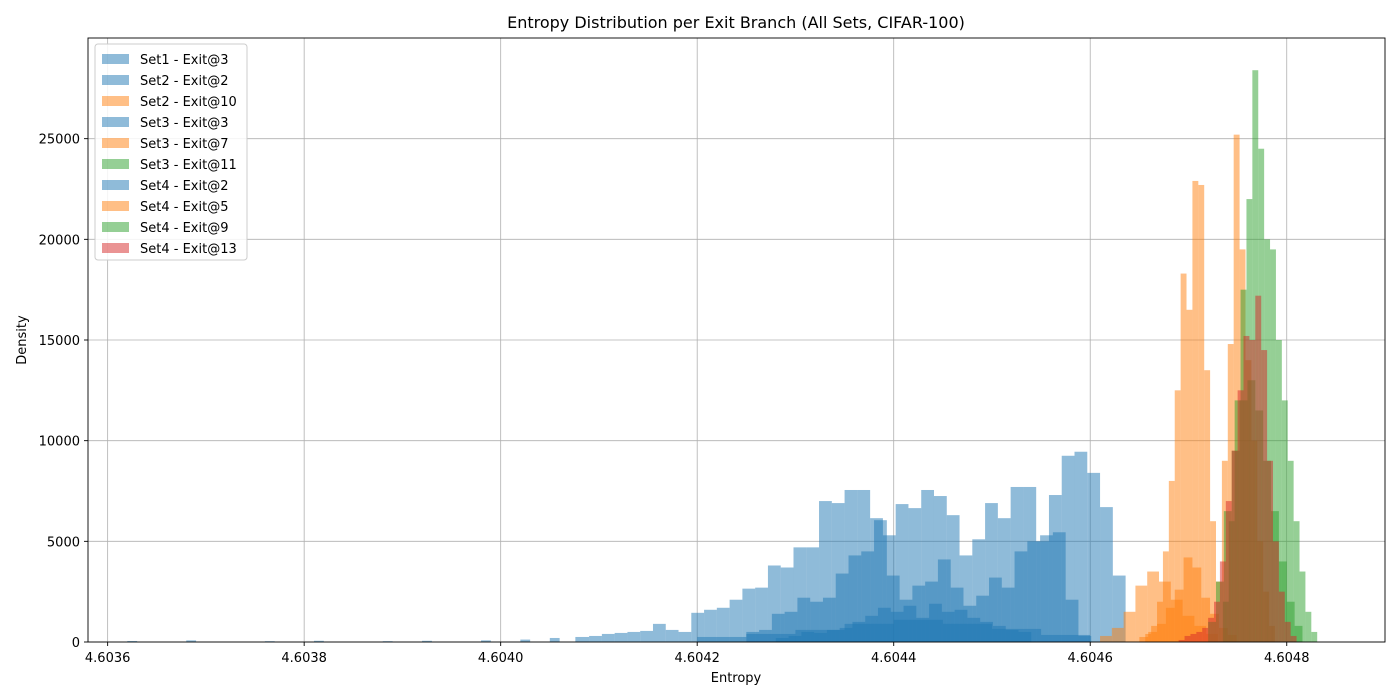 The width and height of the screenshot is (1400, 700). I want to click on y-tick-label: 15000, so click(59, 341).